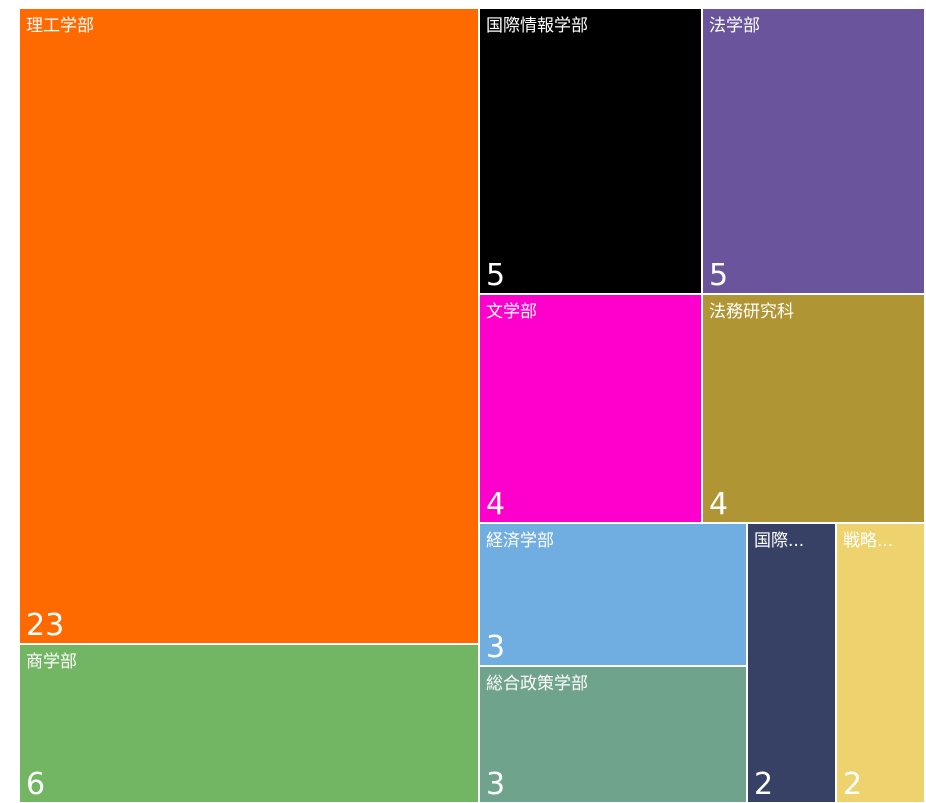 Image resolution: width=926 pixels, height=803 pixels. What do you see at coordinates (60, 26) in the screenshot?
I see `cell-label: 理工学部` at bounding box center [60, 26].